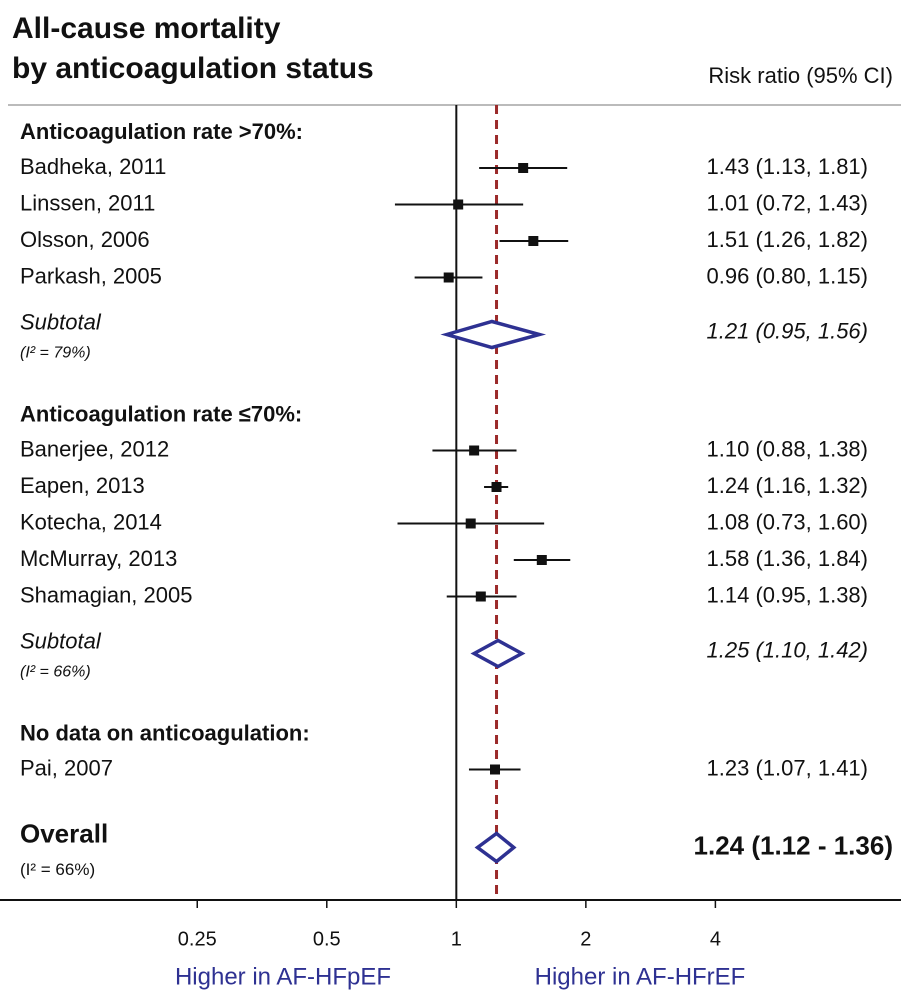 This screenshot has height=998, width=901. What do you see at coordinates (64, 833) in the screenshot?
I see `overall-label: Overall` at bounding box center [64, 833].